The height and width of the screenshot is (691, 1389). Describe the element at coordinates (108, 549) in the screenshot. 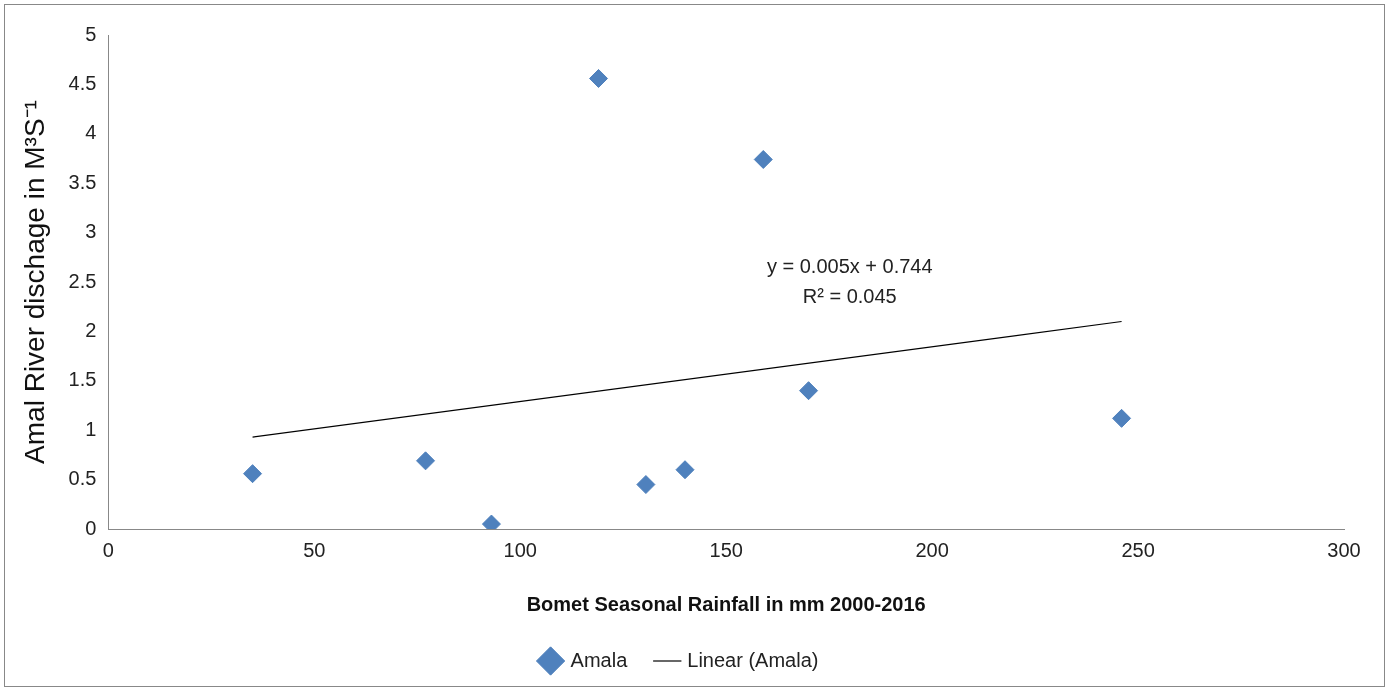

I see `x-tick-label: 0` at that location.